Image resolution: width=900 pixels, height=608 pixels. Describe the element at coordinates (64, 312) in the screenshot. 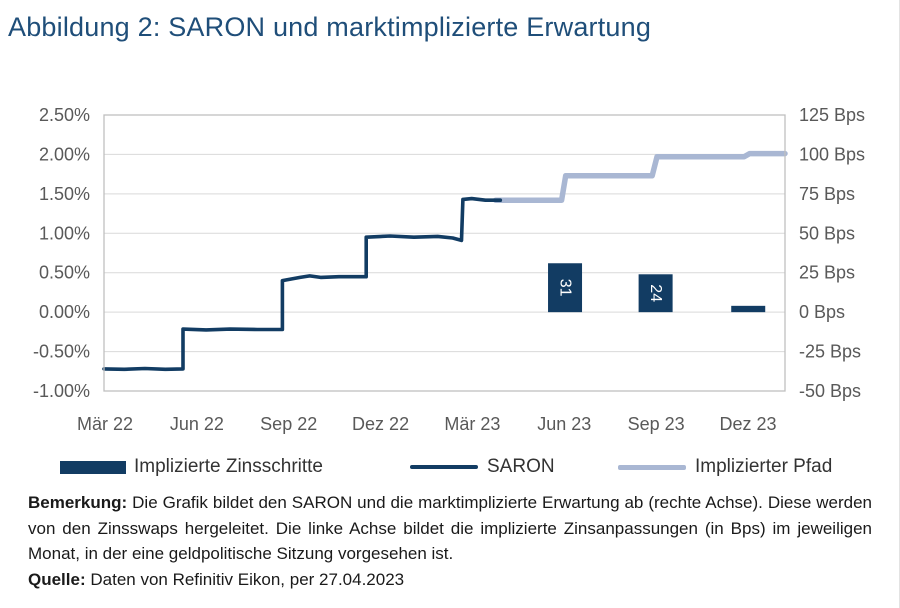

I see `left-axis-label: 0.00%` at that location.